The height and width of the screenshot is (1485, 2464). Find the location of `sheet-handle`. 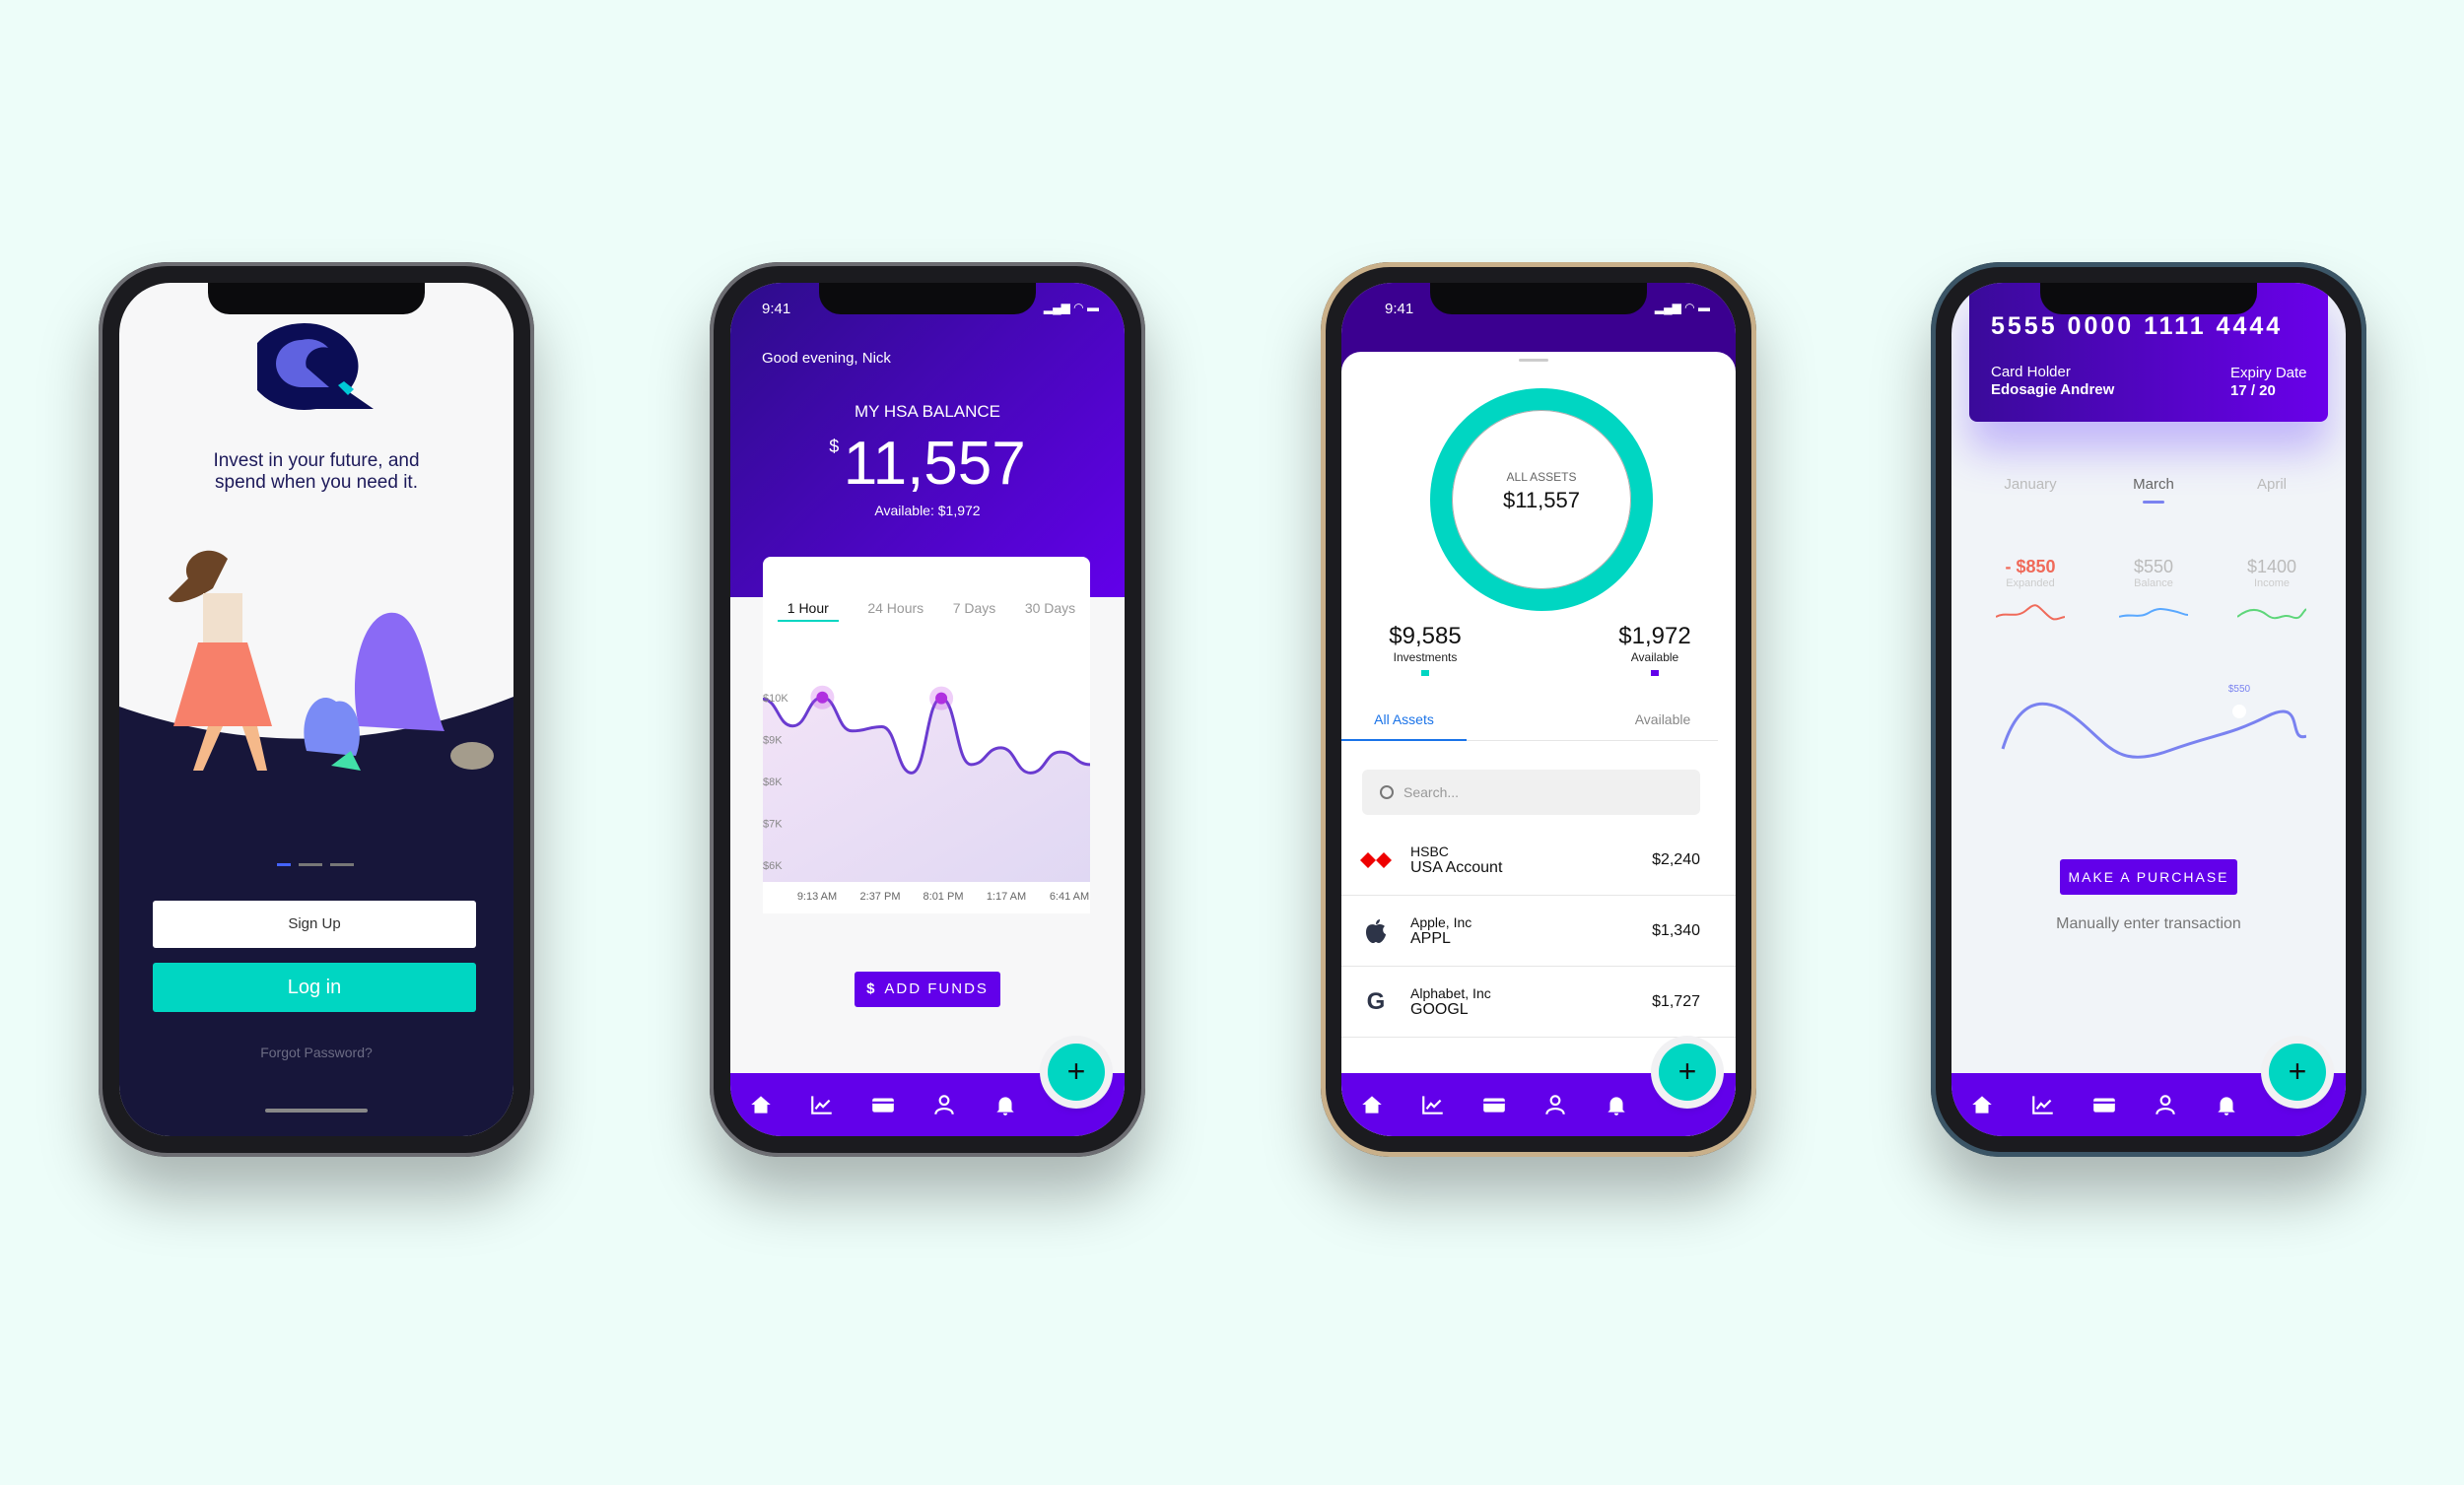

sheet-handle is located at coordinates (1533, 360).